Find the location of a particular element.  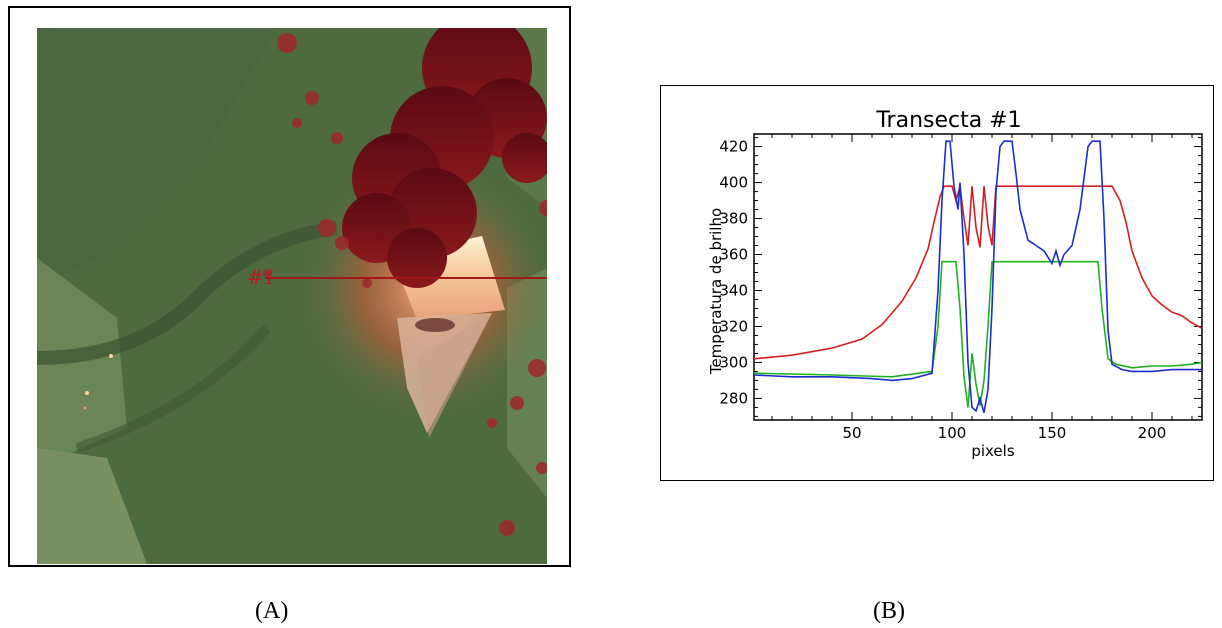

y-tick-label: 400 is located at coordinates (733, 183).